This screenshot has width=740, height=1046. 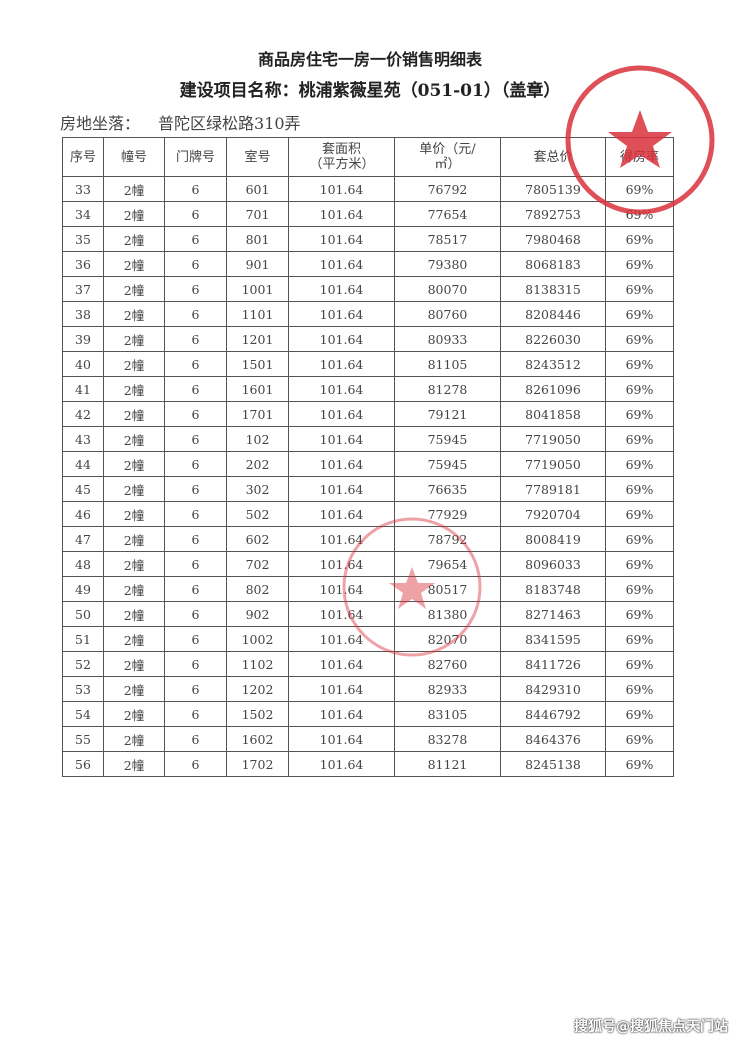 What do you see at coordinates (83, 189) in the screenshot?
I see `table-cell: 33` at bounding box center [83, 189].